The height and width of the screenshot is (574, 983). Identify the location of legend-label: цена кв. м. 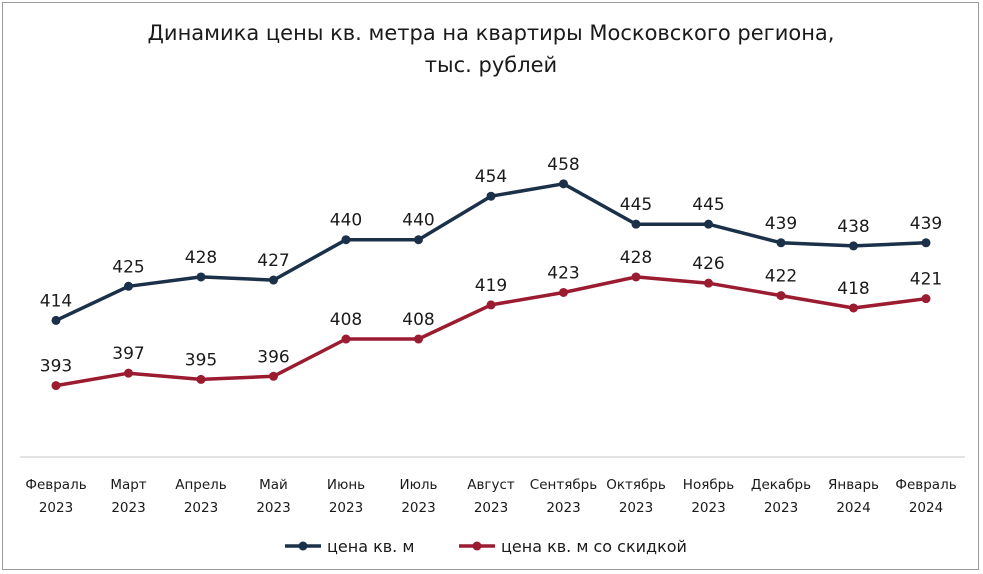
(370, 546).